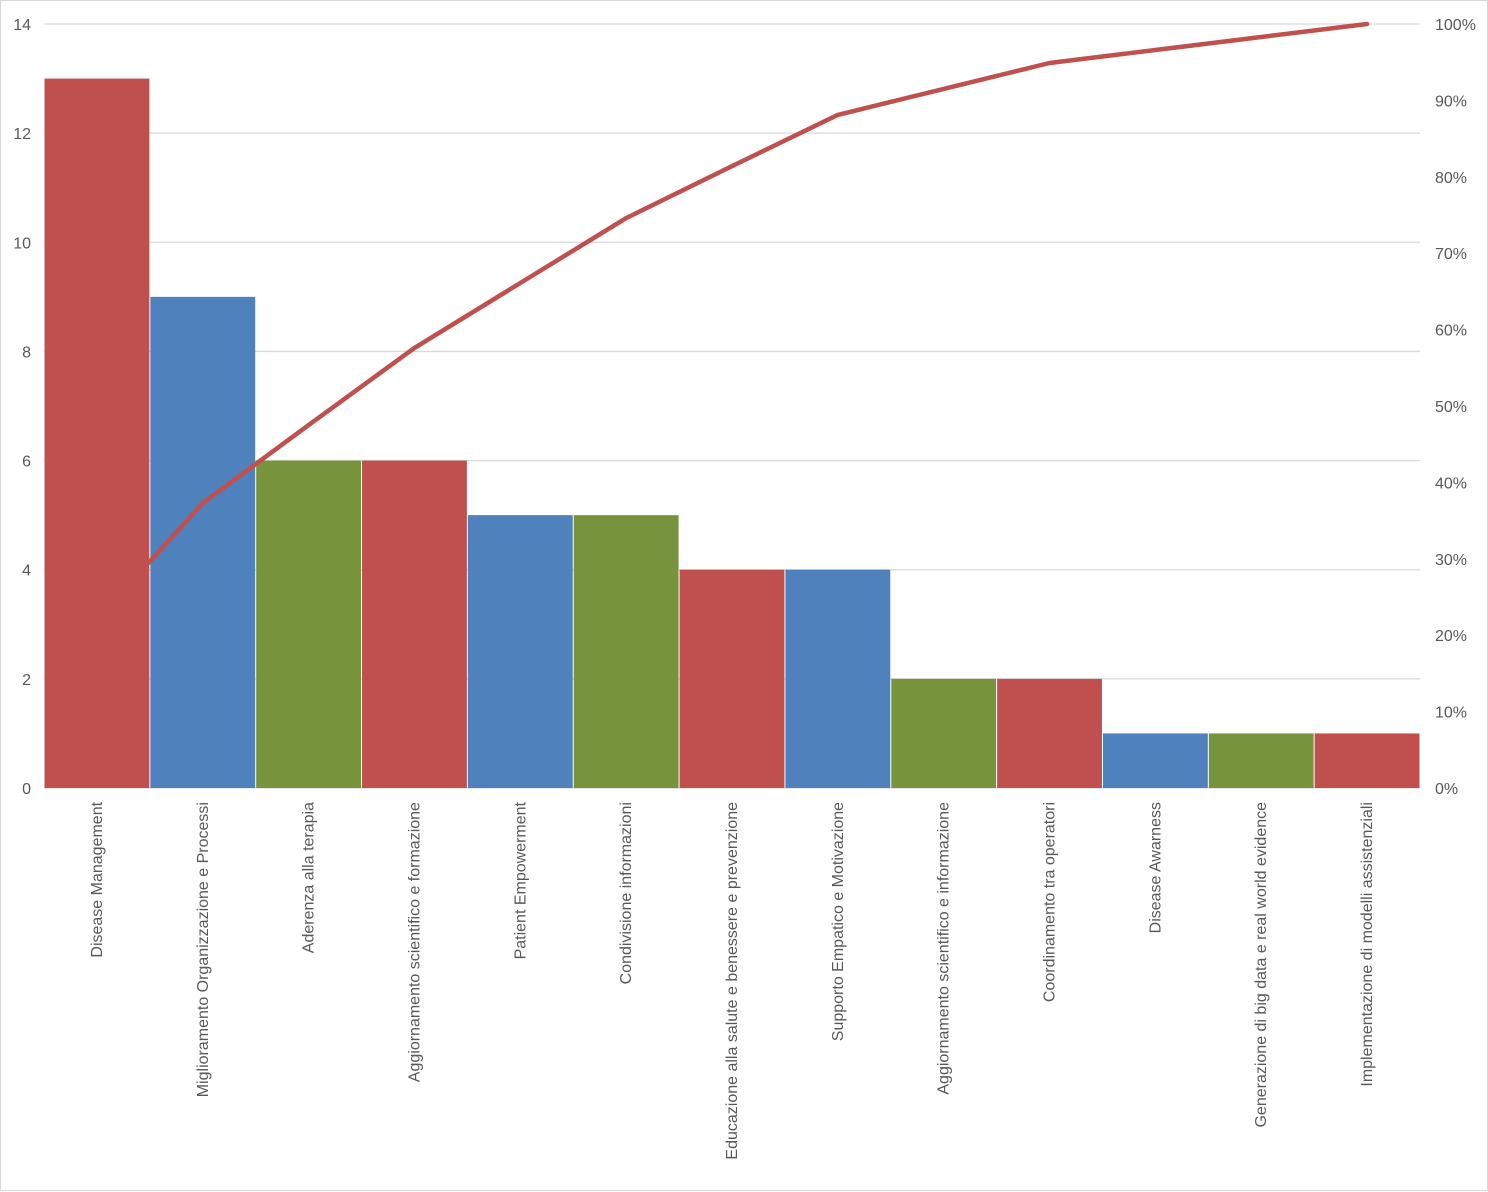 This screenshot has height=1192, width=1488. What do you see at coordinates (1451, 636) in the screenshot?
I see `y2-tick-label: 20%` at bounding box center [1451, 636].